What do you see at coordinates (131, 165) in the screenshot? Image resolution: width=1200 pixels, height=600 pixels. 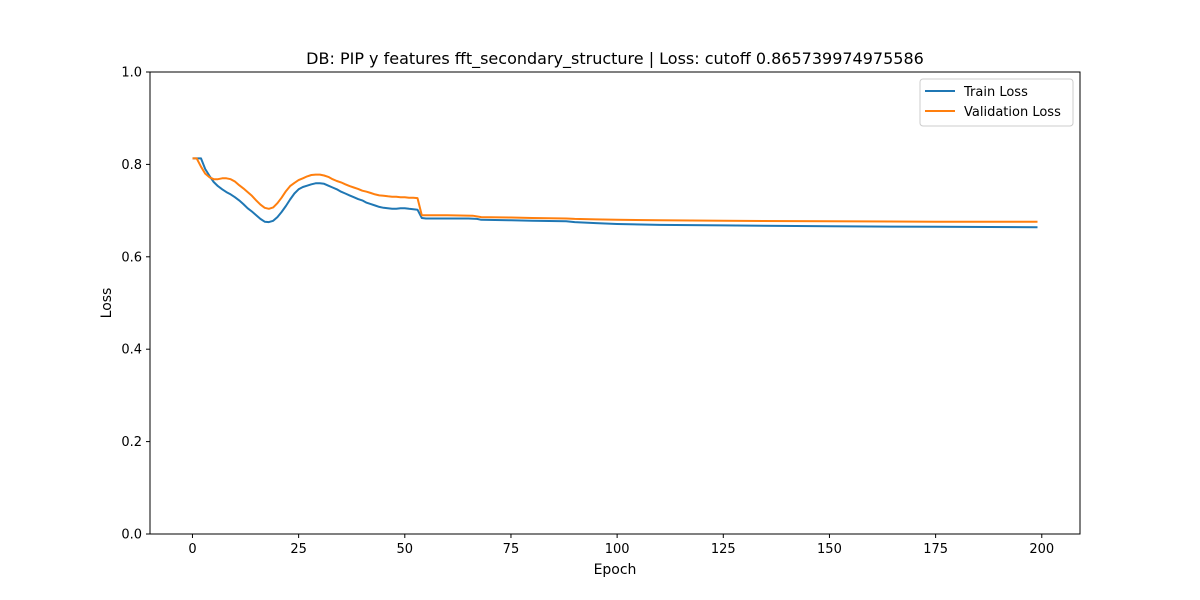 I see `y-tick-label: 0.8` at bounding box center [131, 165].